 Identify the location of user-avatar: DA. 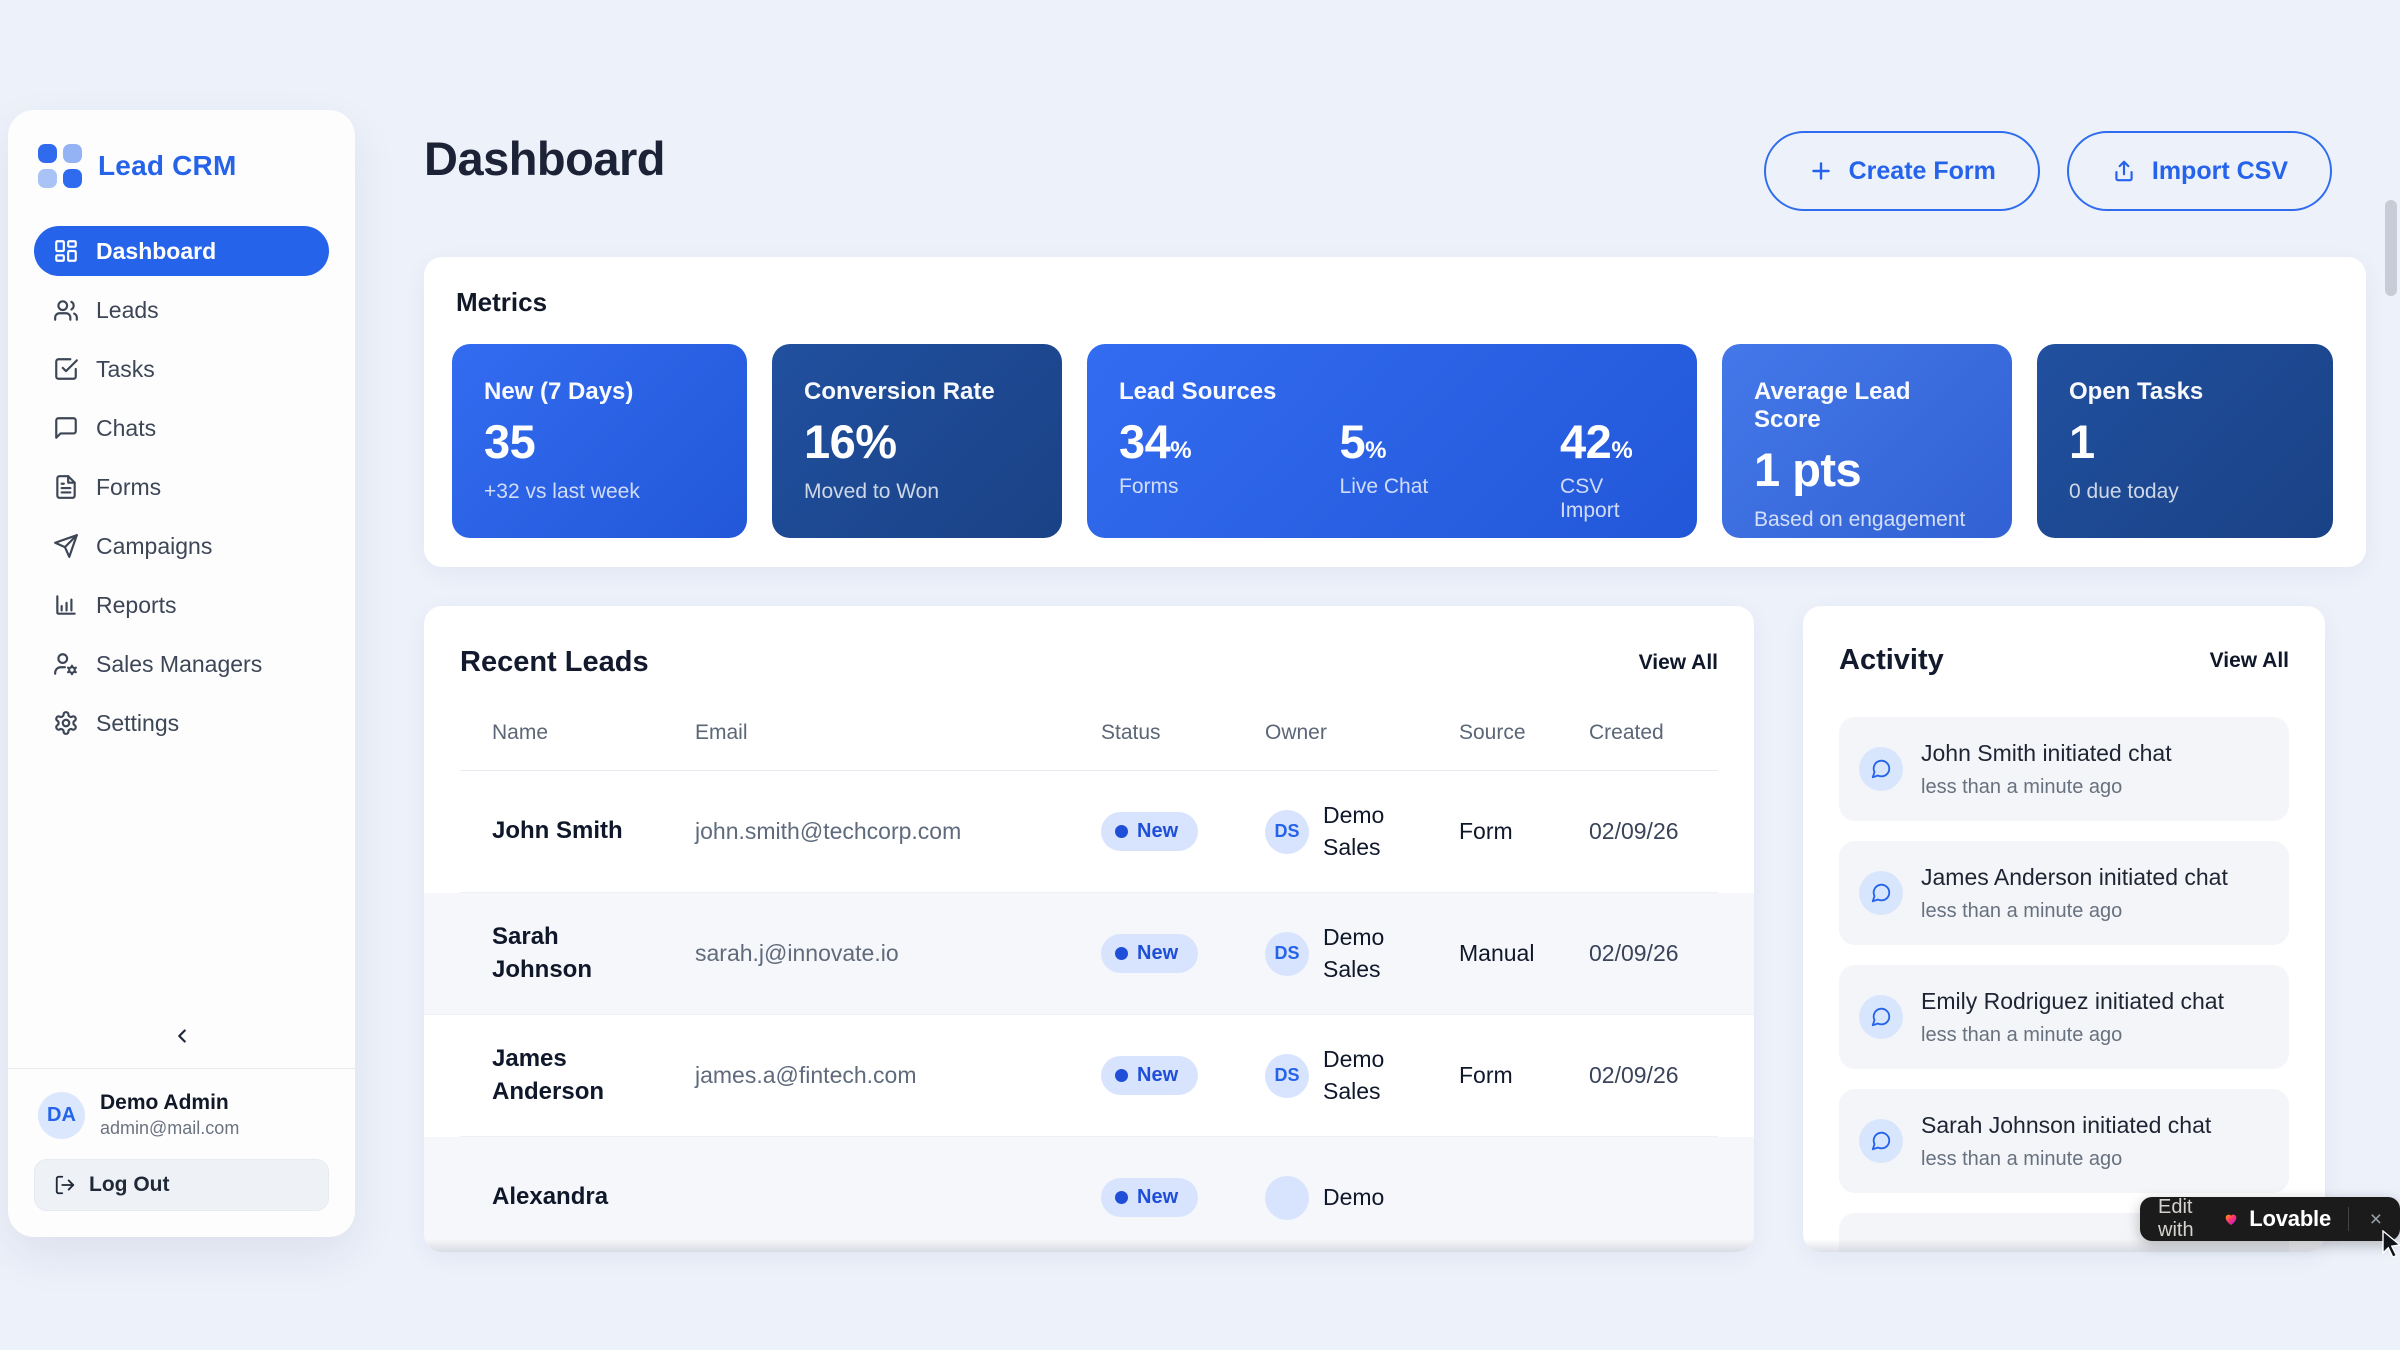
(61, 1115).